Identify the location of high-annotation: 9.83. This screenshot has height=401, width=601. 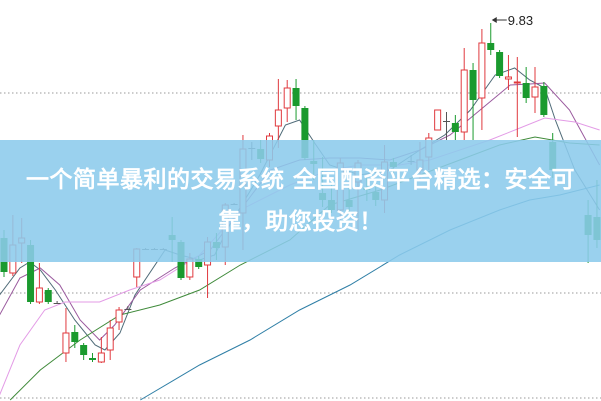
(512, 20).